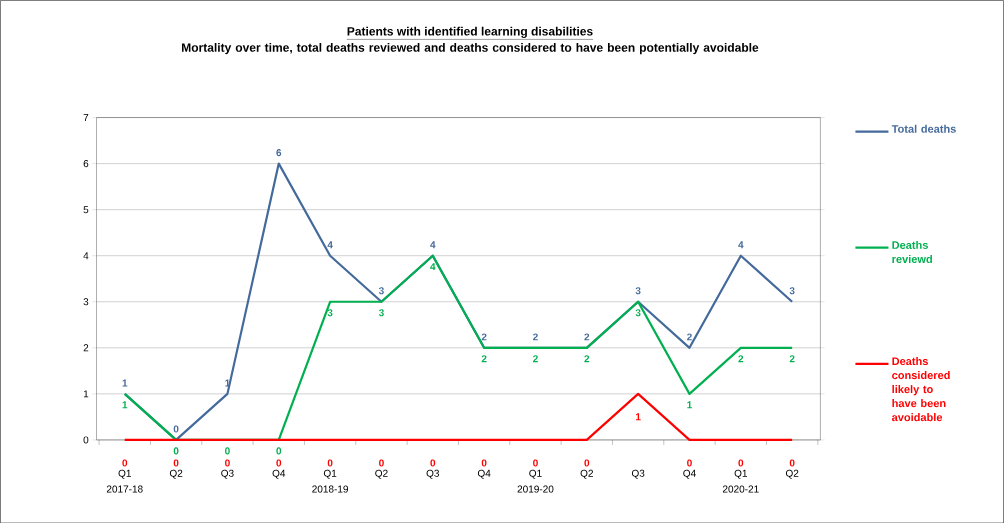  Describe the element at coordinates (124, 489) in the screenshot. I see `text: 2017-18` at that location.